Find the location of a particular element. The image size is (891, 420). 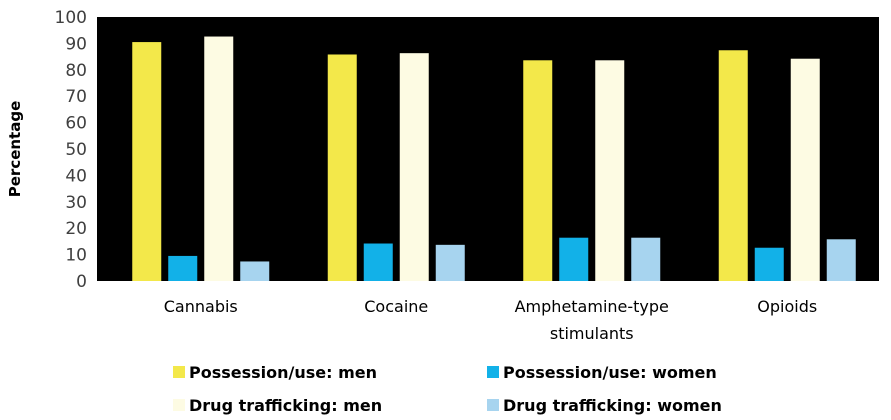

y-tick-label: 40 is located at coordinates (76, 176).